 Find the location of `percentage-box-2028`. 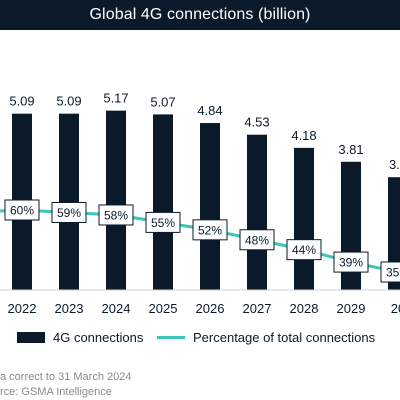

percentage-box-2028 is located at coordinates (304, 250).